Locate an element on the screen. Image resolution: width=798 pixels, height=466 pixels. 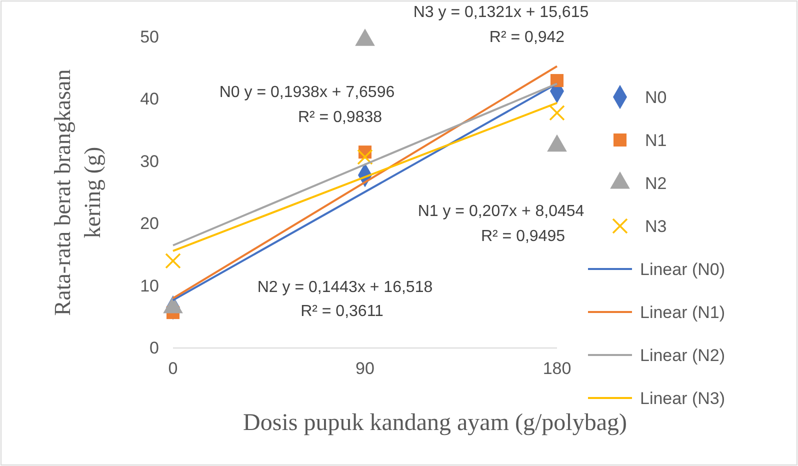
annotation: R² = 0,9838 is located at coordinates (340, 117).